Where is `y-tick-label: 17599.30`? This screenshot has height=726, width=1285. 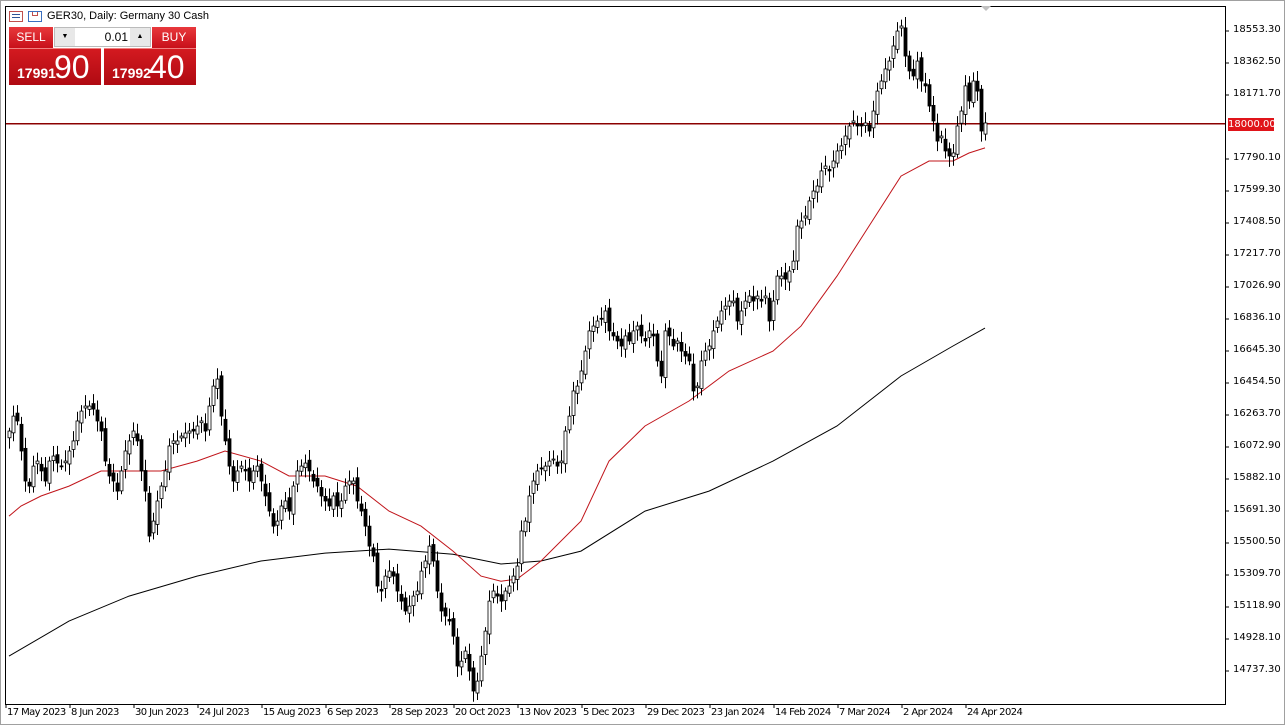 y-tick-label: 17599.30 is located at coordinates (1257, 189).